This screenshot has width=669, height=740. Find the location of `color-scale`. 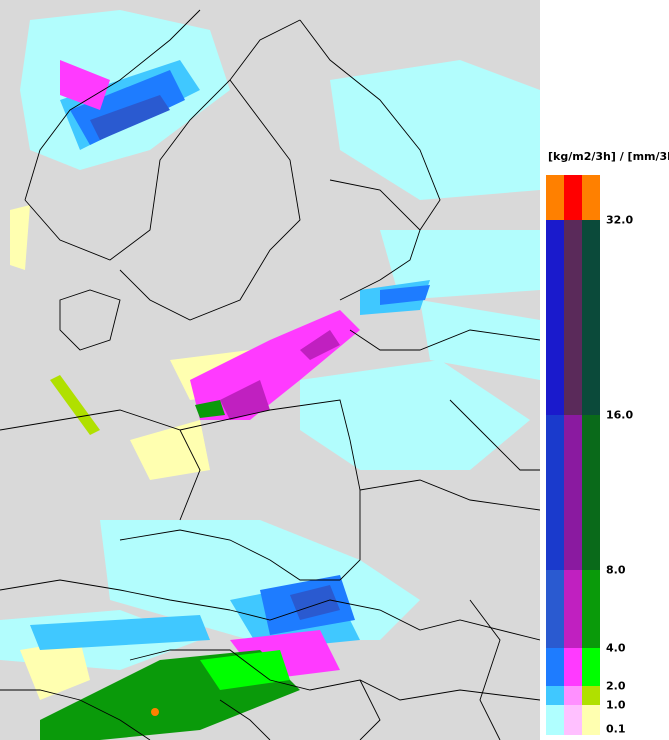

color-scale is located at coordinates (573, 455).